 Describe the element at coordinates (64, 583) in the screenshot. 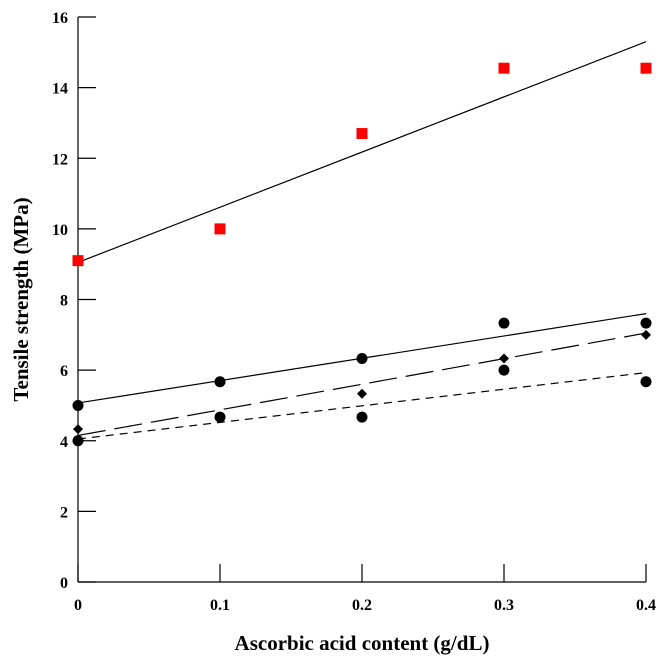

I see `y-tick-label: 0` at that location.